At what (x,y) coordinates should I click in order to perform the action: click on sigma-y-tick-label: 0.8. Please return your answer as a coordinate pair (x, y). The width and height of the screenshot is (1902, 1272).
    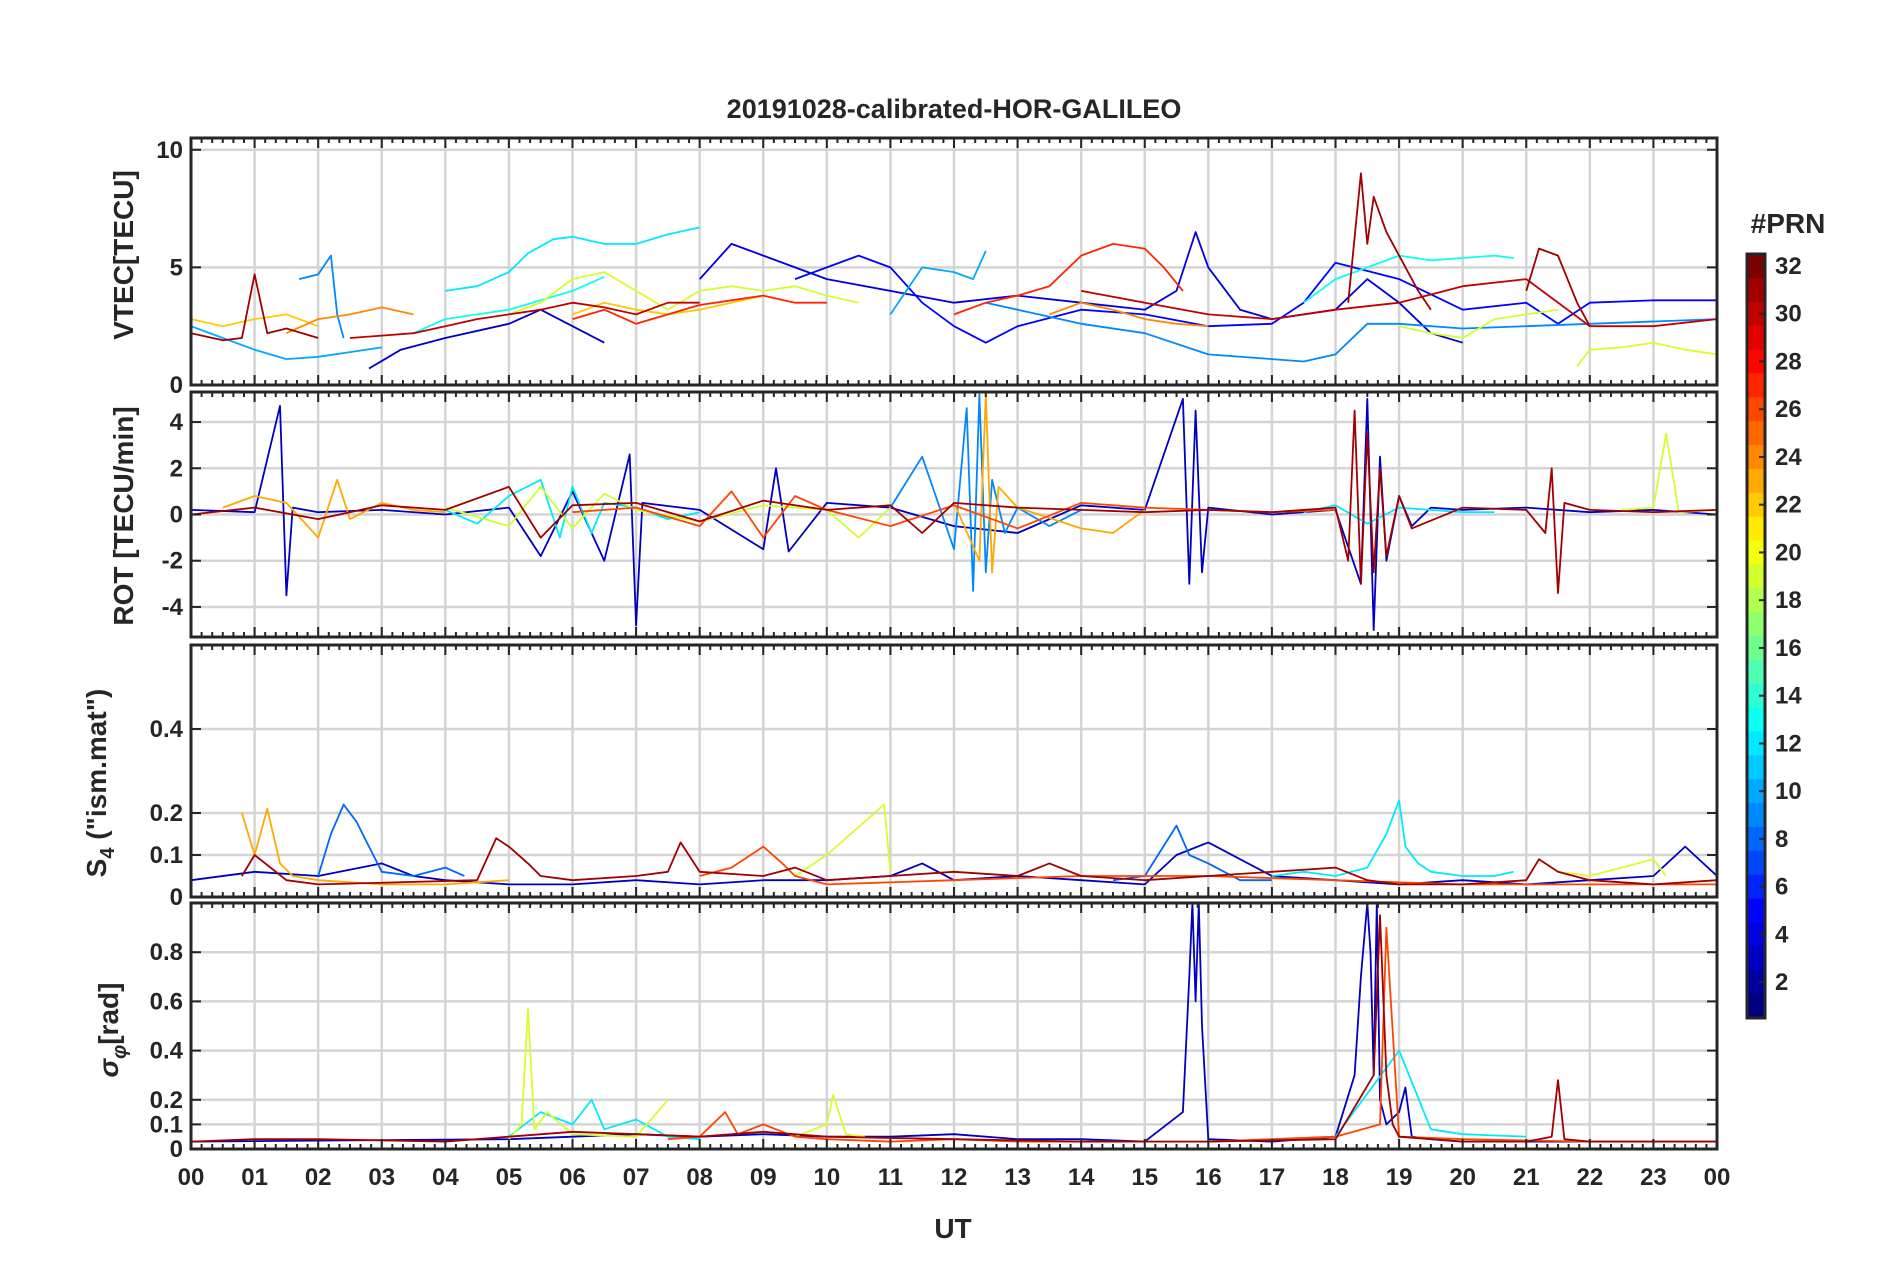
    Looking at the image, I should click on (166, 952).